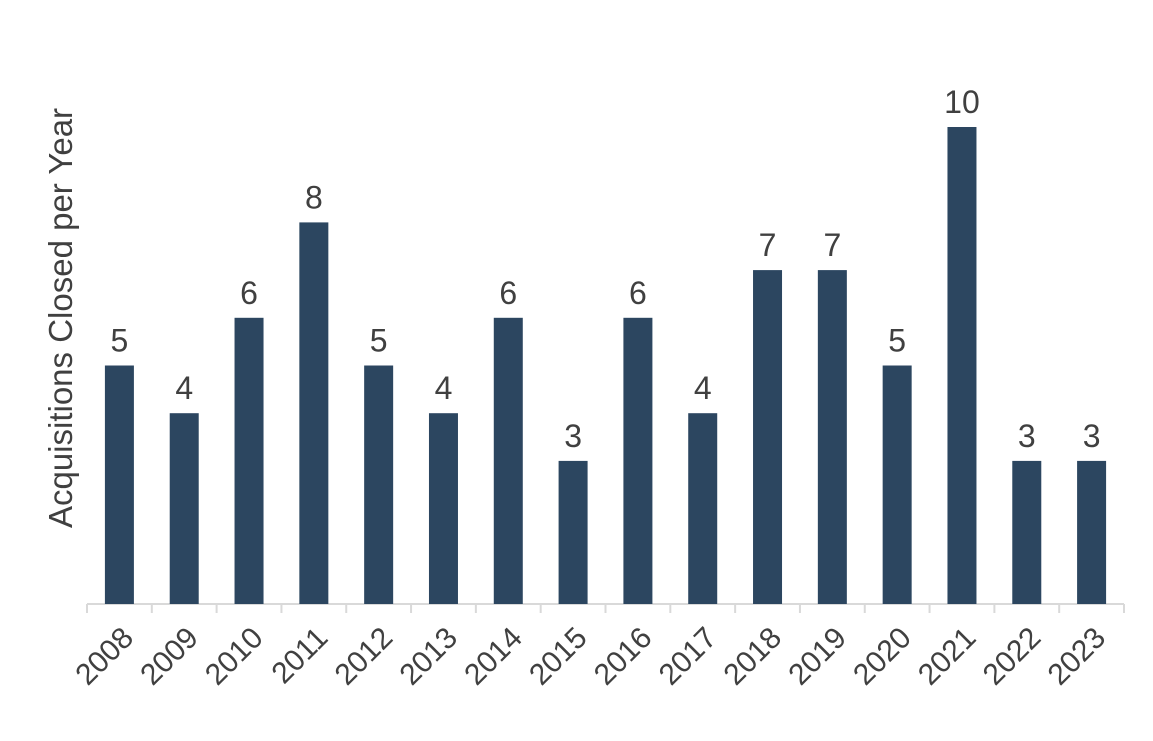 This screenshot has width=1153, height=741. Describe the element at coordinates (234, 656) in the screenshot. I see `x-tick-label: 2010` at that location.